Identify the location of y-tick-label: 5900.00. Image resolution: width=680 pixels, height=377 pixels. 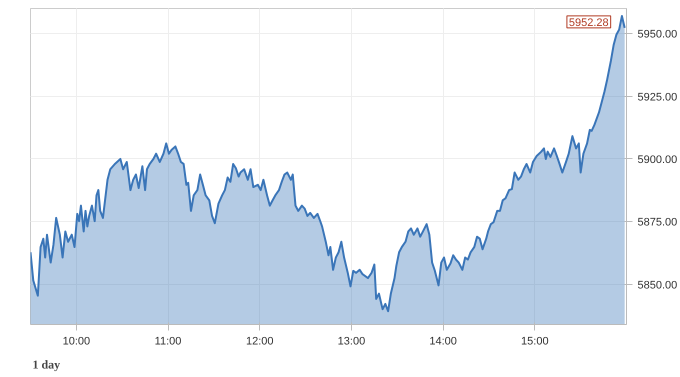
(658, 160).